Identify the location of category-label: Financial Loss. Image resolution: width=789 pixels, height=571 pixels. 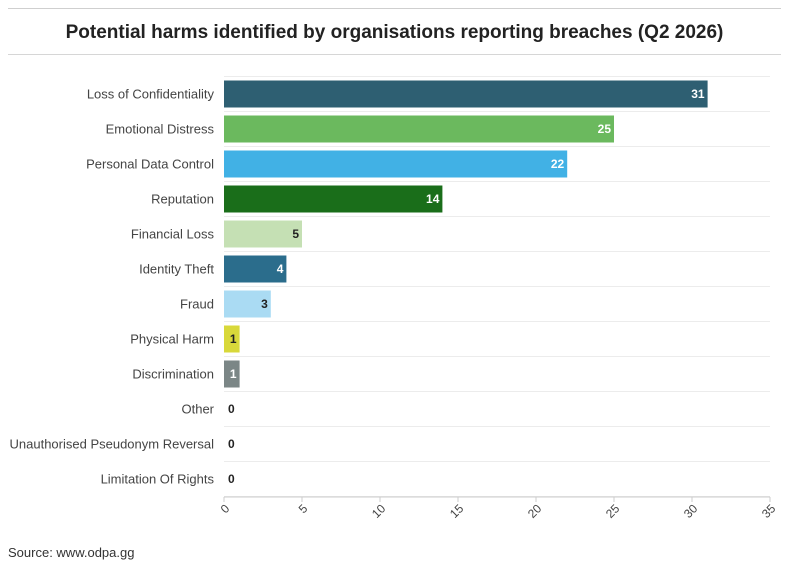
(173, 234).